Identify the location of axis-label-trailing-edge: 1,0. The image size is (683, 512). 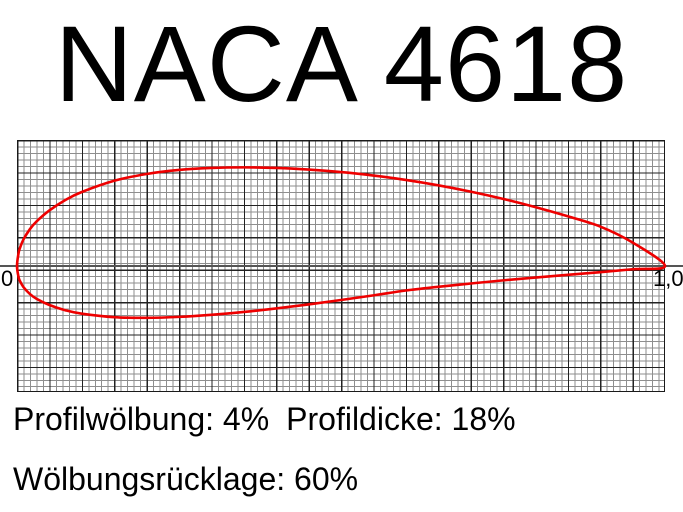
(668, 278).